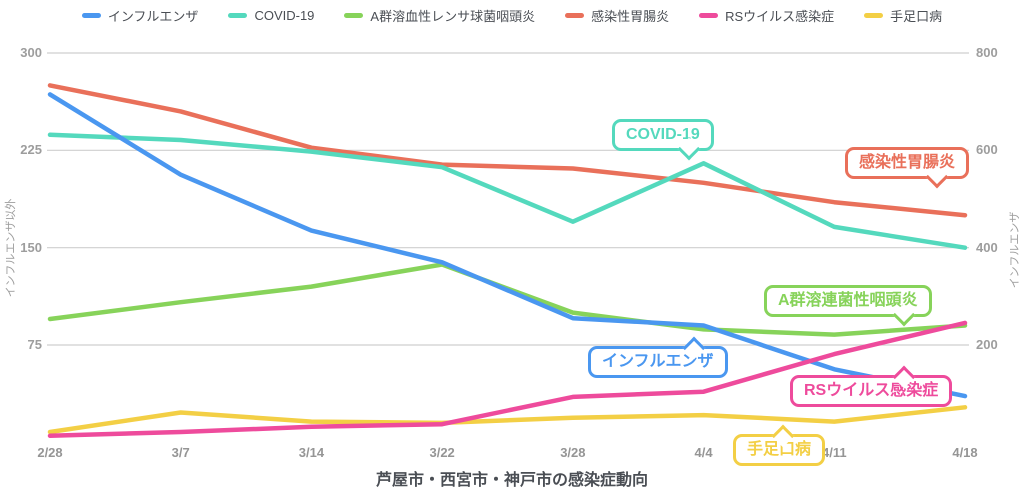 The height and width of the screenshot is (498, 1024). I want to click on legend-item-gastroenteritis: 感染性胃腸炎, so click(617, 15).